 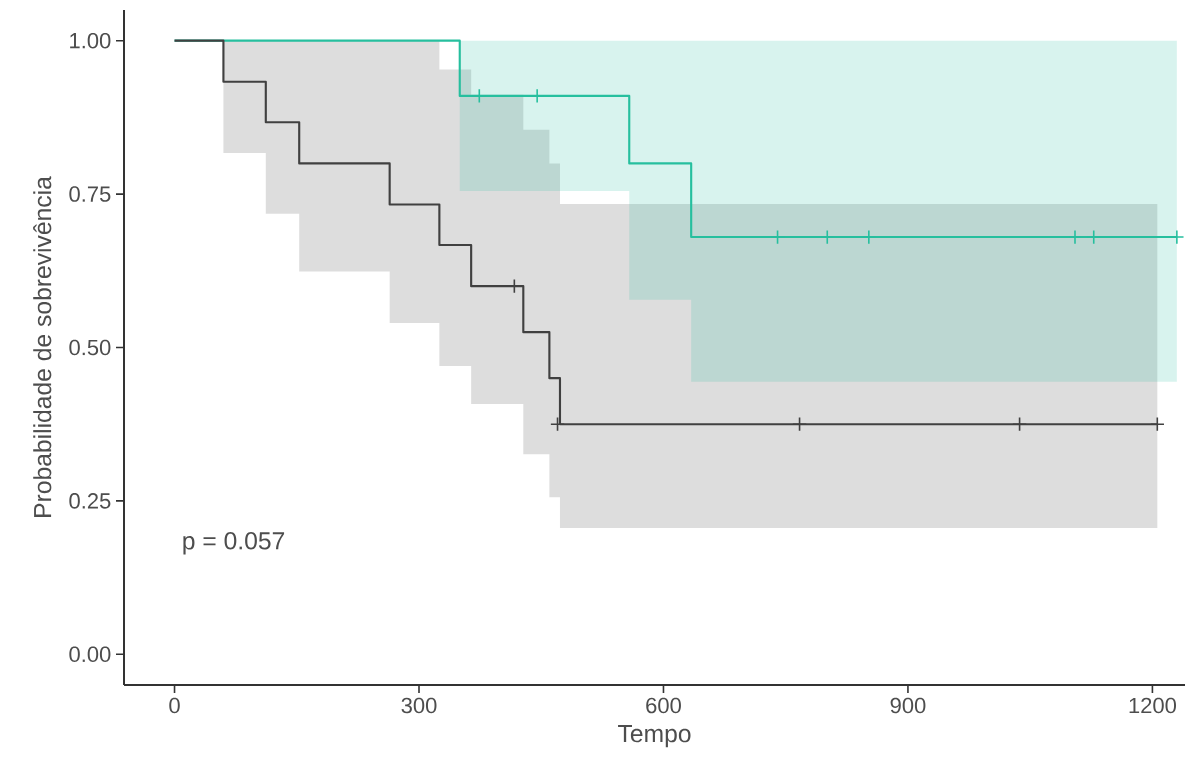 I want to click on annotation: p = 0.057, so click(x=234, y=543).